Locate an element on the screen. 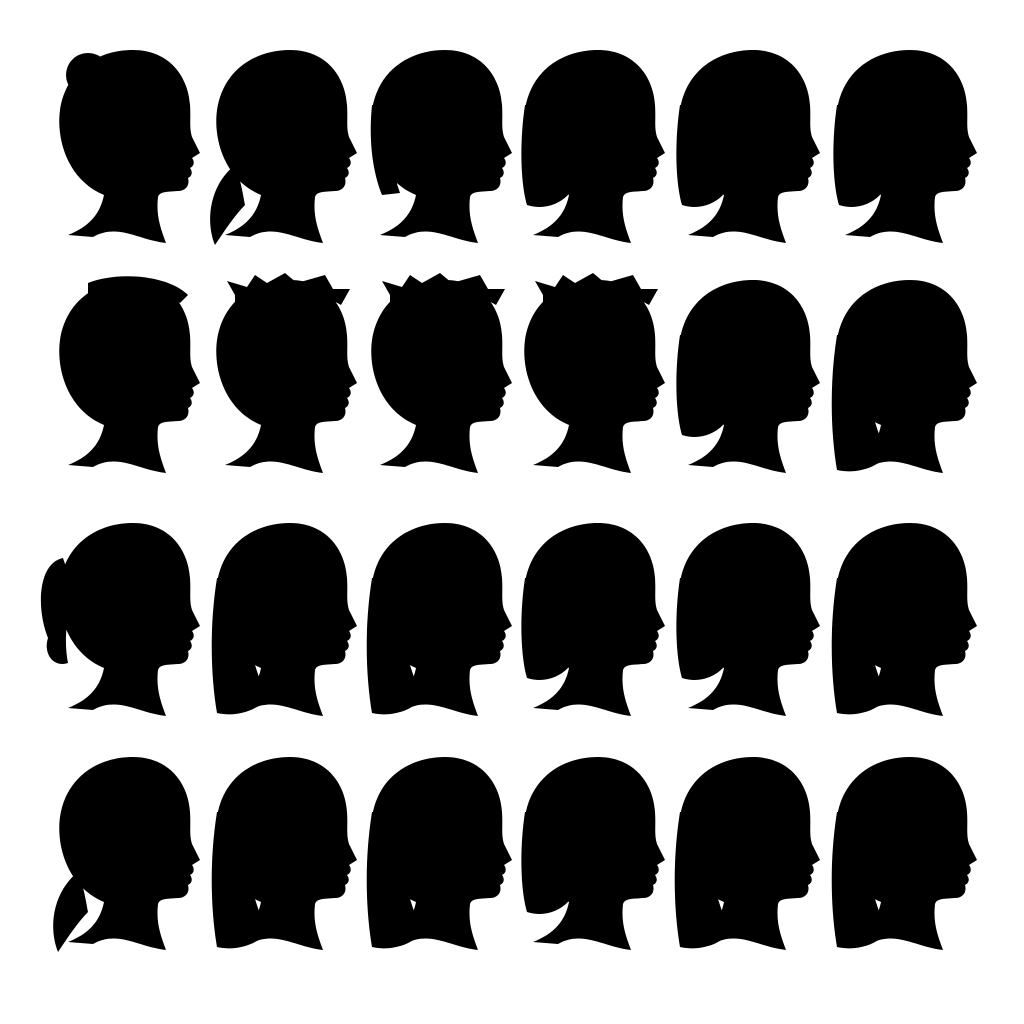 Image resolution: width=1024 pixels, height=1024 pixels. head-silhouette-ponytail is located at coordinates (120, 619).